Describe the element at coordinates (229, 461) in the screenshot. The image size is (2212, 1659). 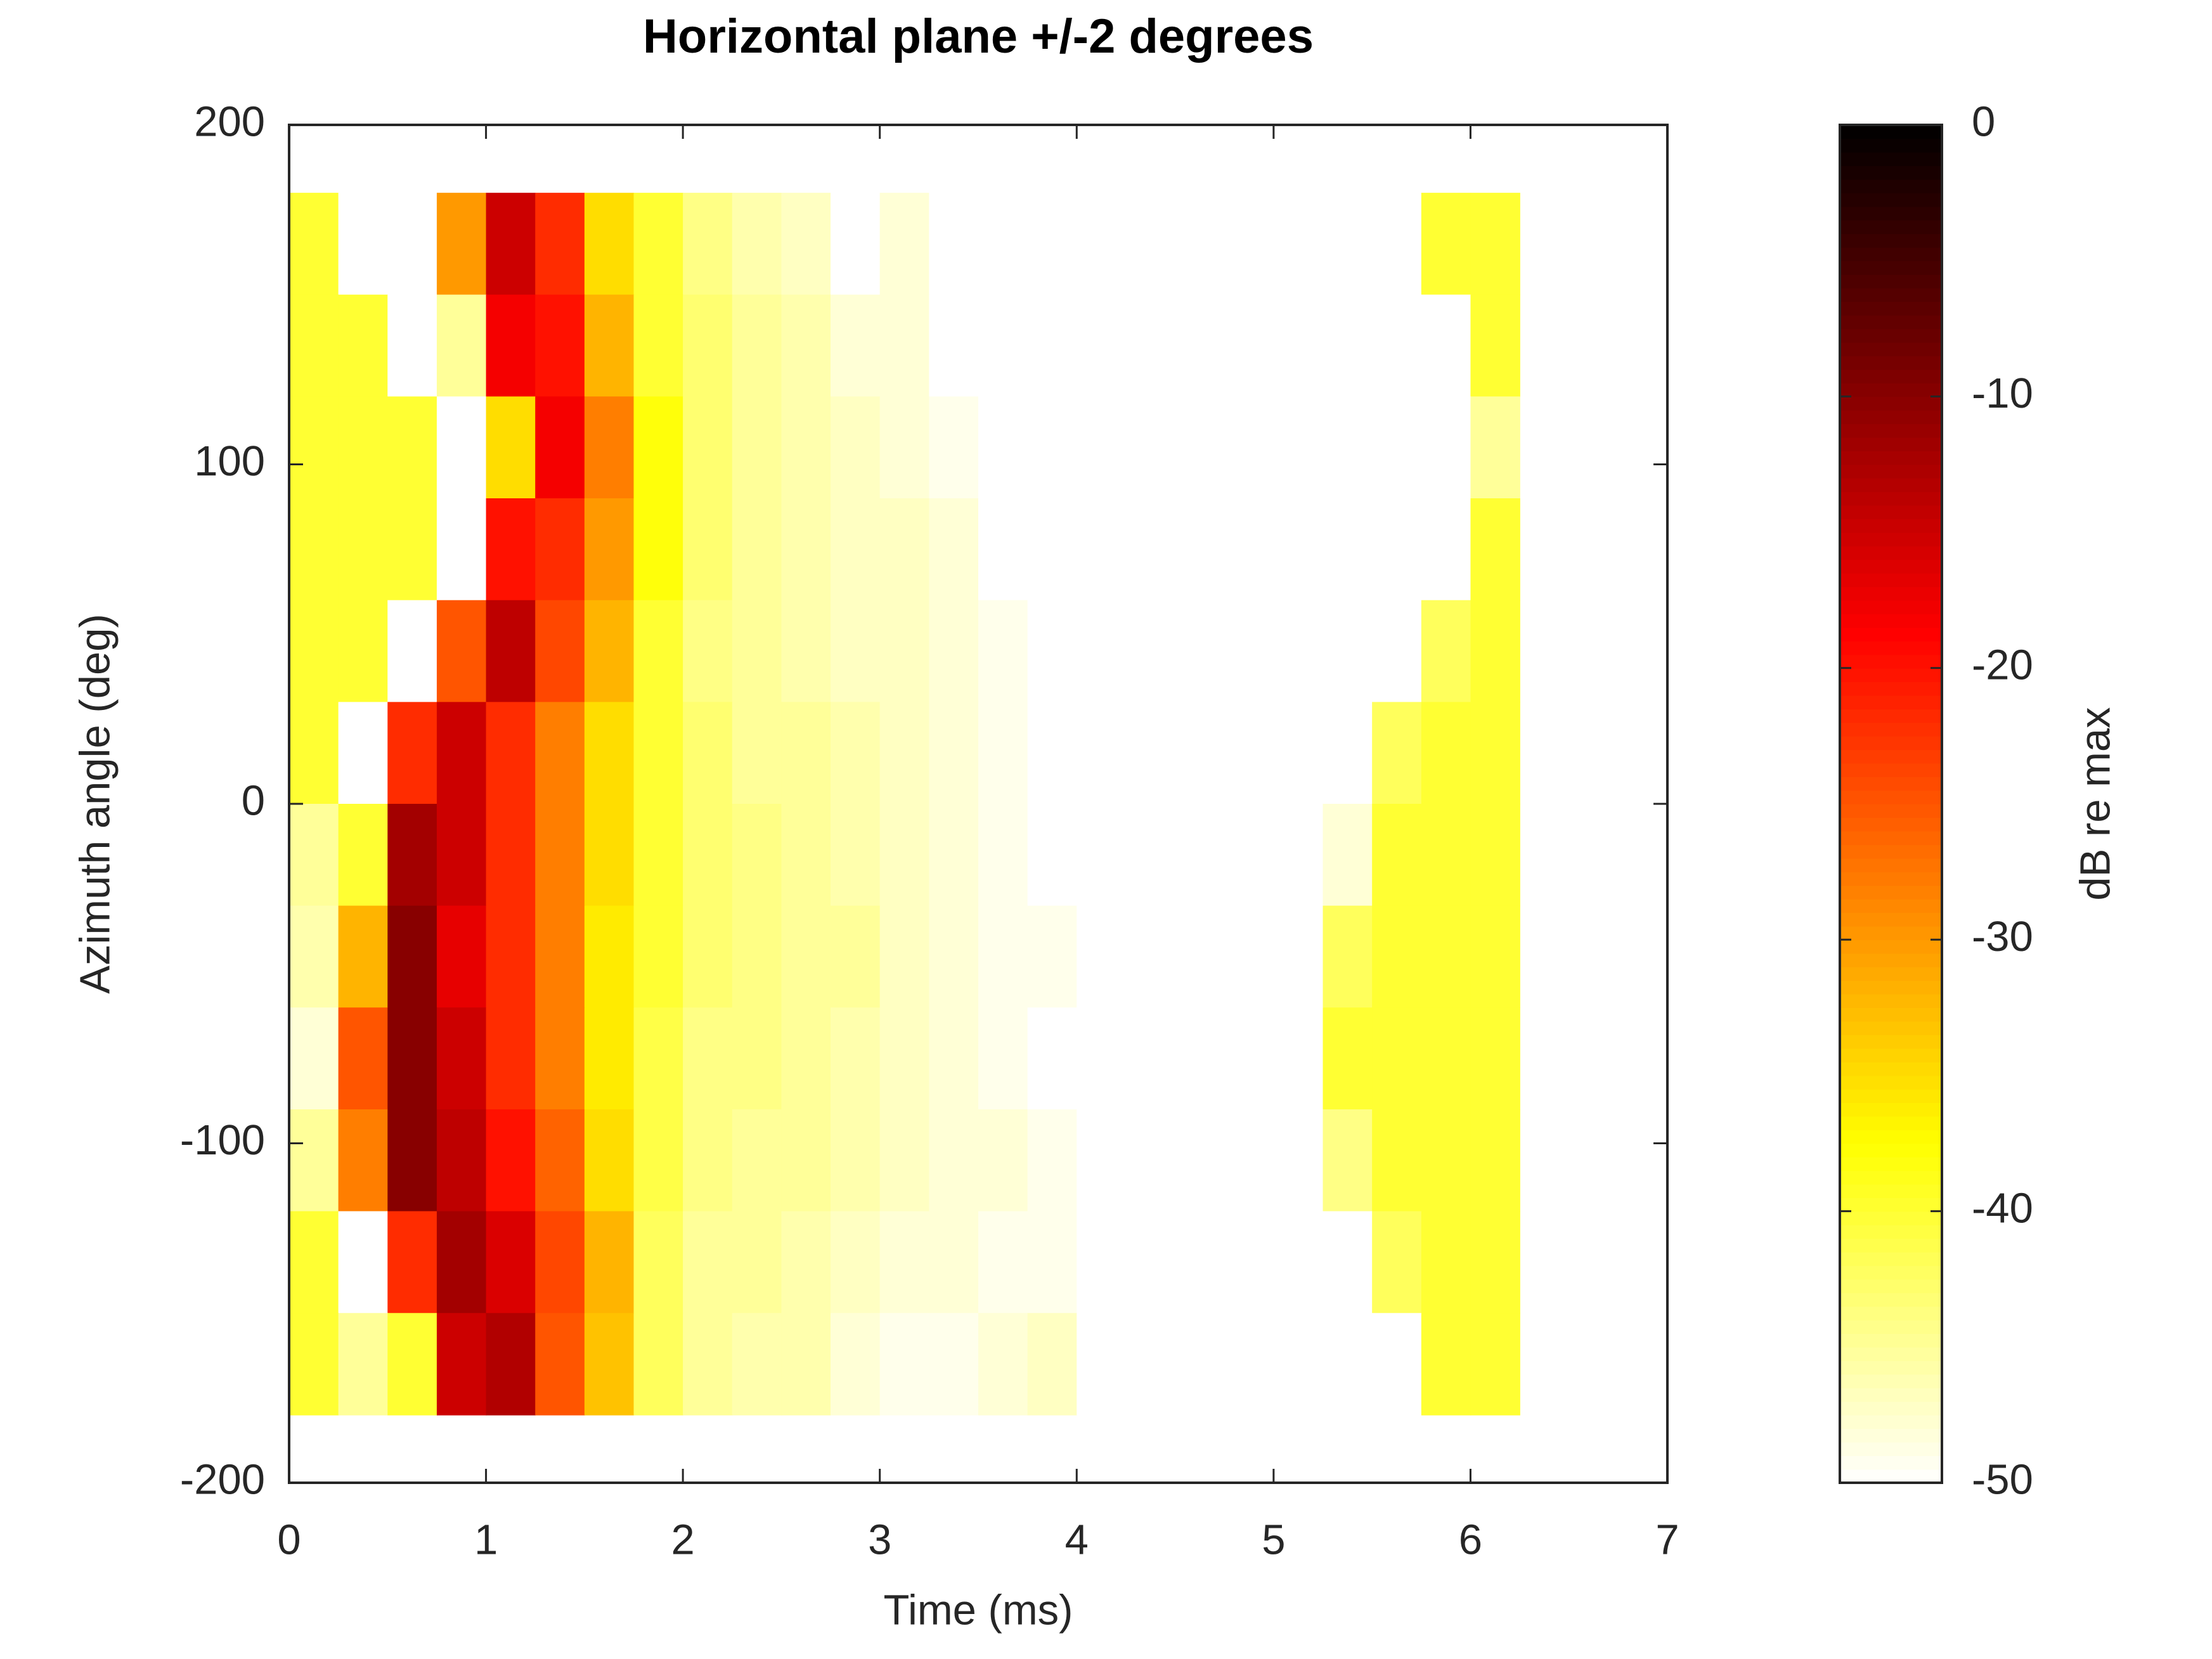
I see `y-tick-label: 100` at that location.